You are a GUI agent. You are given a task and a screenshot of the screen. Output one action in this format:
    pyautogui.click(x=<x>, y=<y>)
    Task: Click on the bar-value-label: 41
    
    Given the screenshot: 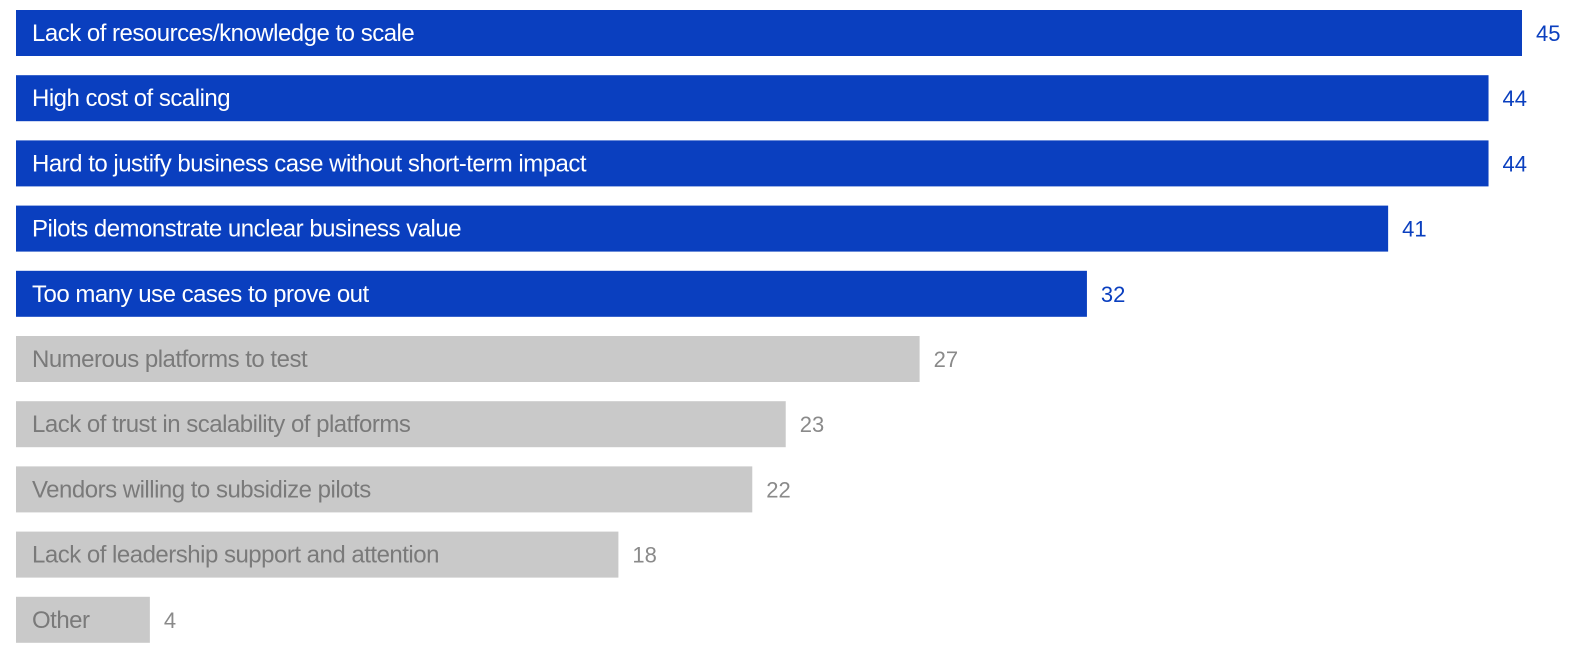 What is the action you would take?
    pyautogui.click(x=1414, y=229)
    